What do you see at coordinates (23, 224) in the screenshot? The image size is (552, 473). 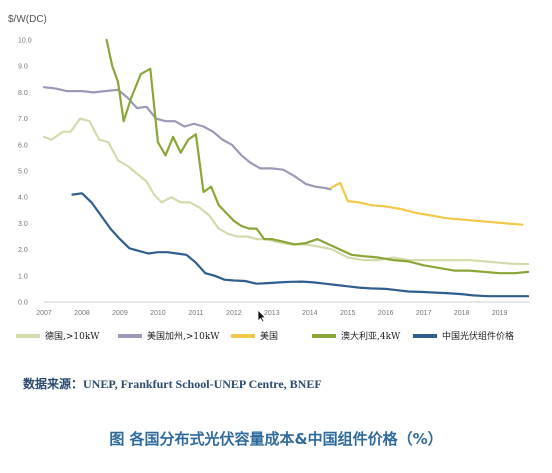 I see `y-tick-label: 3.0` at bounding box center [23, 224].